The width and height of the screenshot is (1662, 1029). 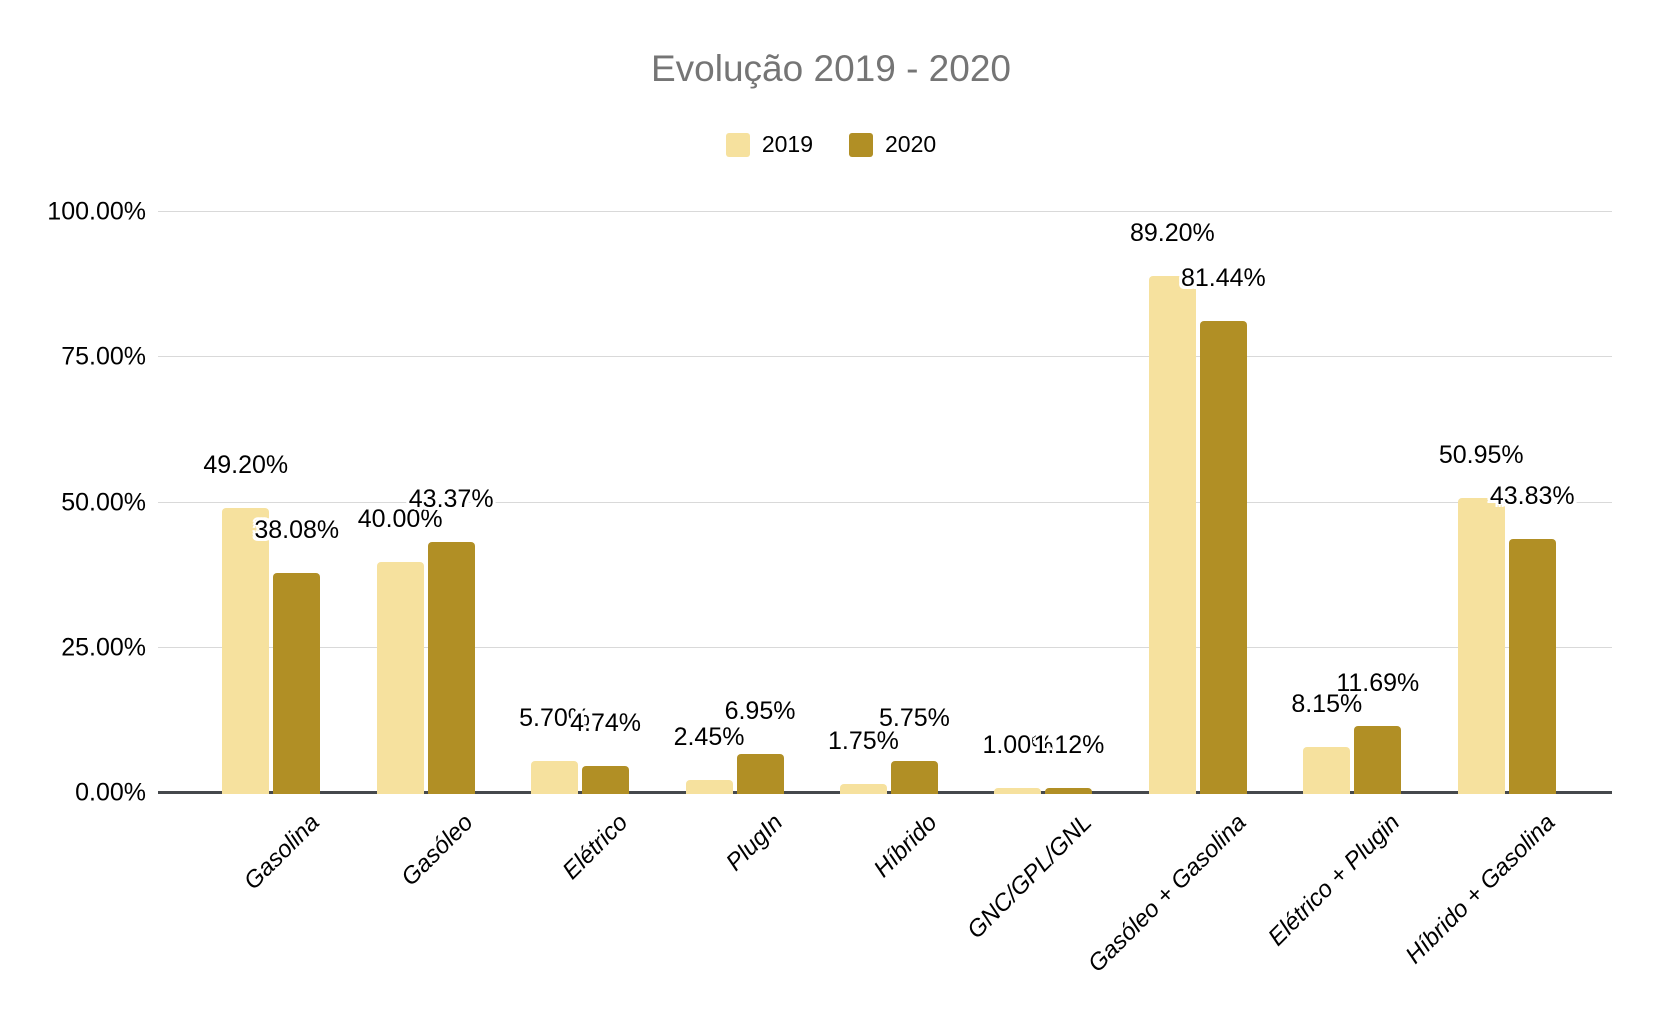 I want to click on bar-2020-h-brido-gasolina: 43.83%, so click(x=1532, y=638).